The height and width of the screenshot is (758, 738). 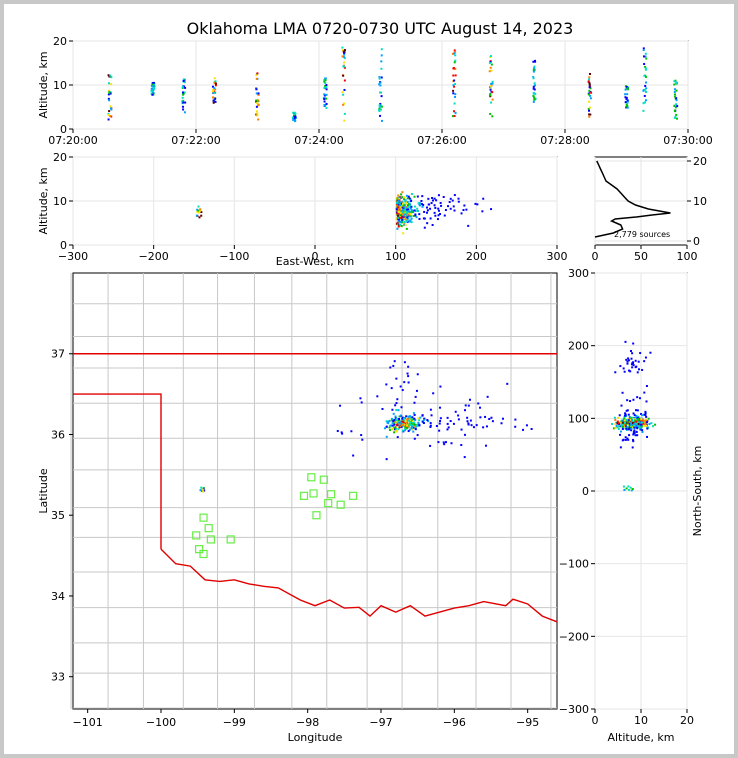 I want to click on y-tick-label: 10, so click(x=60, y=85).